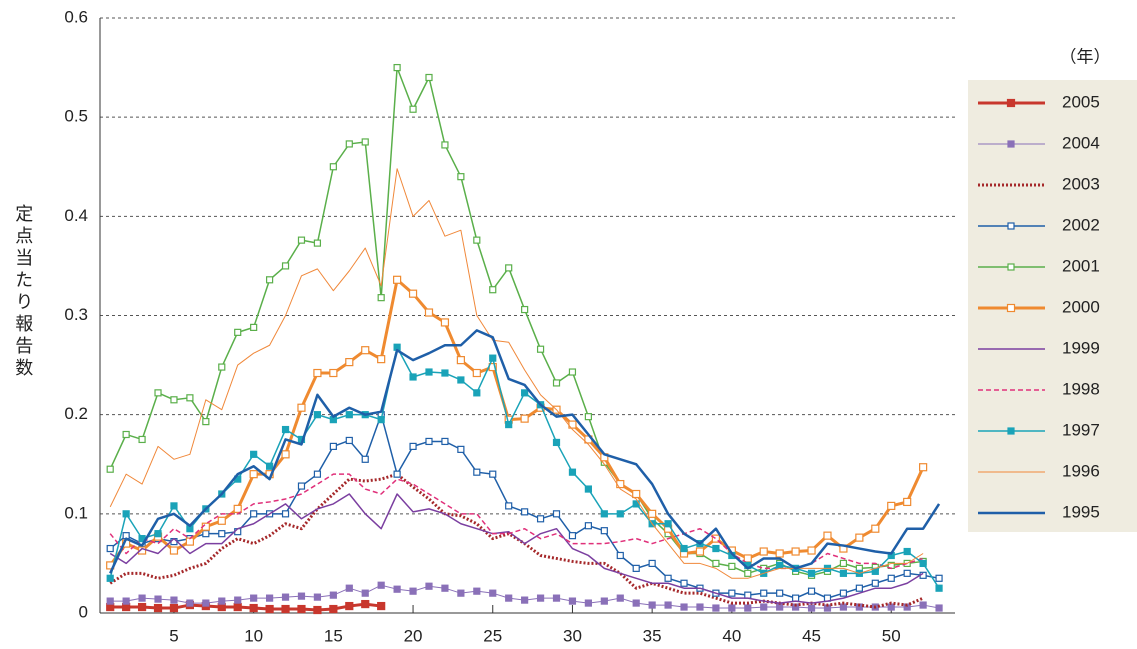 This screenshot has height=649, width=1137. Describe the element at coordinates (76, 512) in the screenshot. I see `y-tick-label: 0.1` at that location.